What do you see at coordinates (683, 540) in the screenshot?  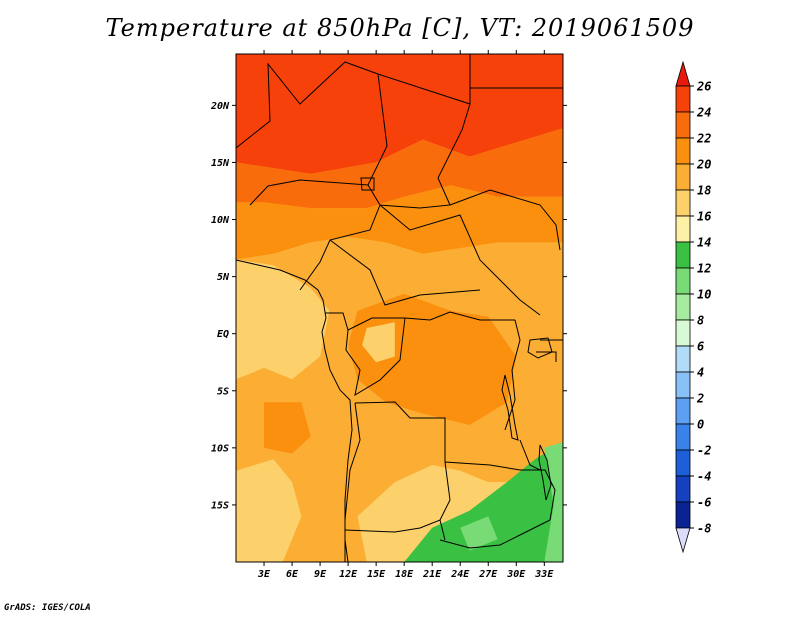 I see `colorbar-lower-arrow` at bounding box center [683, 540].